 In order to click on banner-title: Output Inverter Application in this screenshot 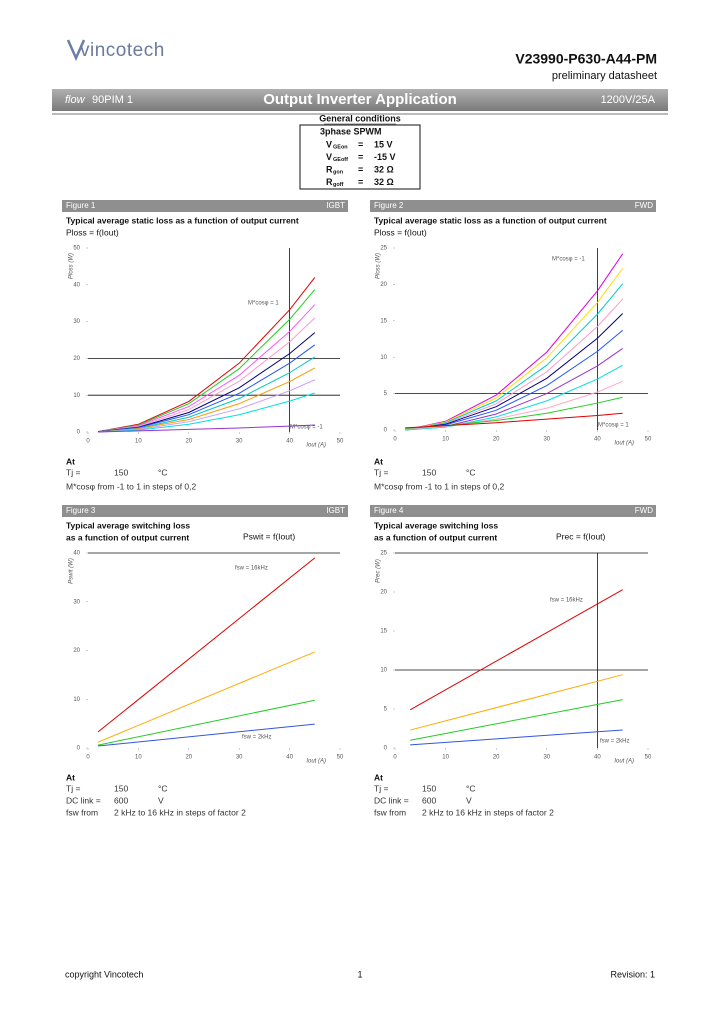, I will do `click(360, 99)`.